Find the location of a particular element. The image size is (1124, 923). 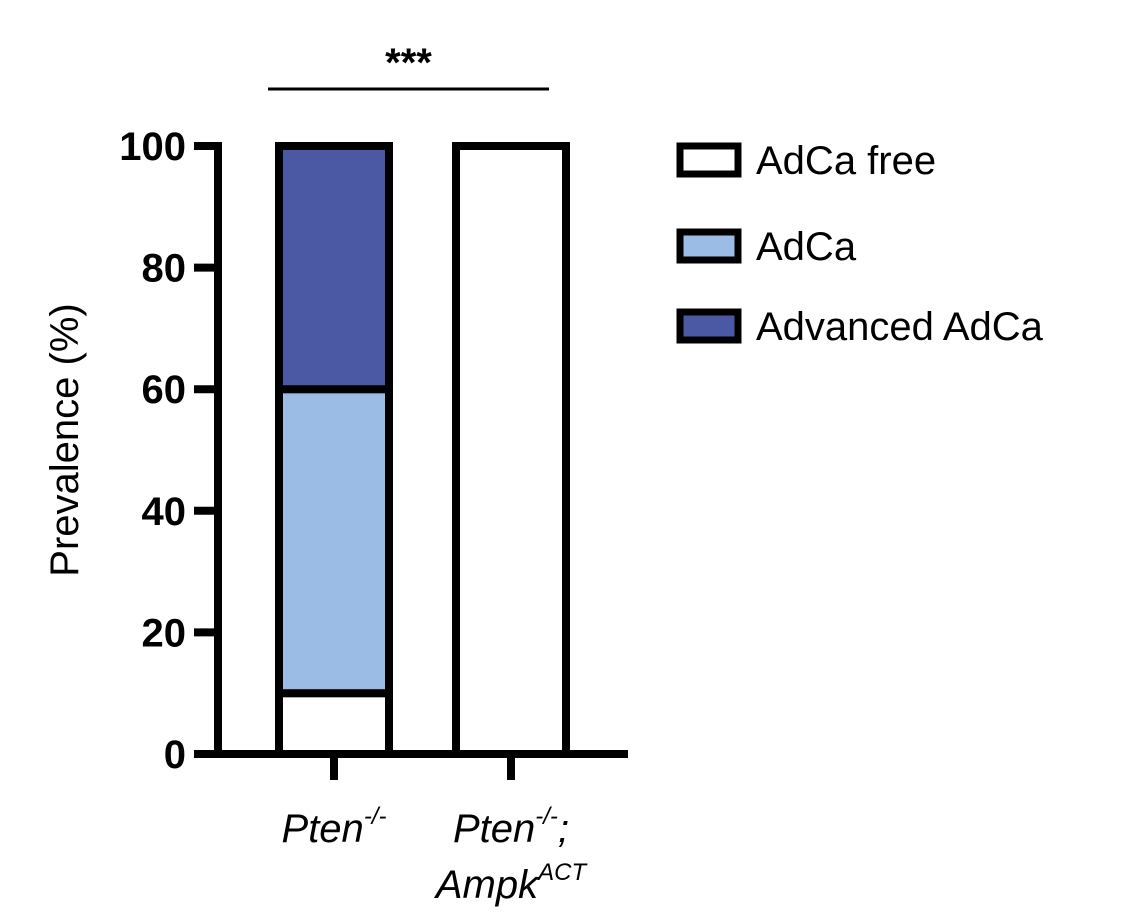

category-line2-sup: ACT is located at coordinates (562, 872).